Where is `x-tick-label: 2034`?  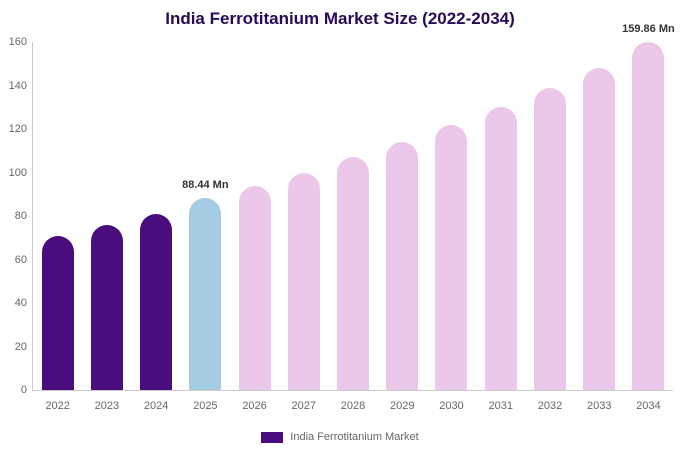 x-tick-label: 2034 is located at coordinates (648, 406).